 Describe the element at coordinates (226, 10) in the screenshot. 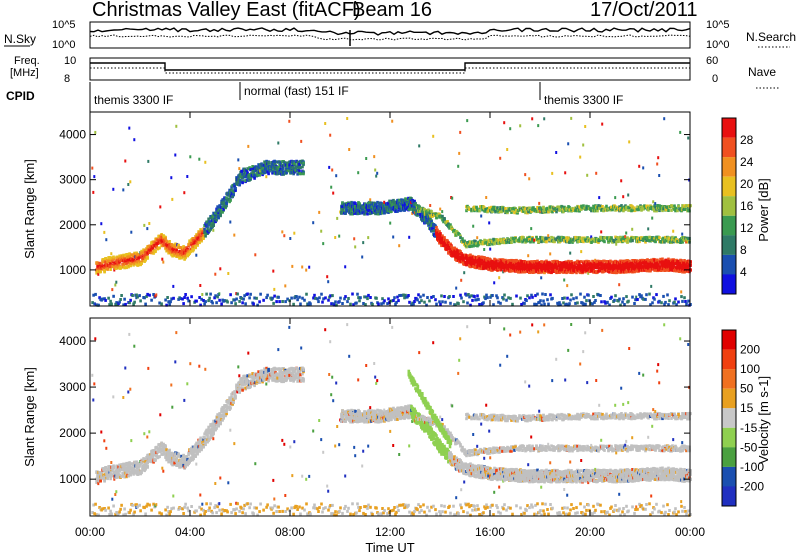

I see `station-title: Christmas Valley East (fitACF)` at that location.